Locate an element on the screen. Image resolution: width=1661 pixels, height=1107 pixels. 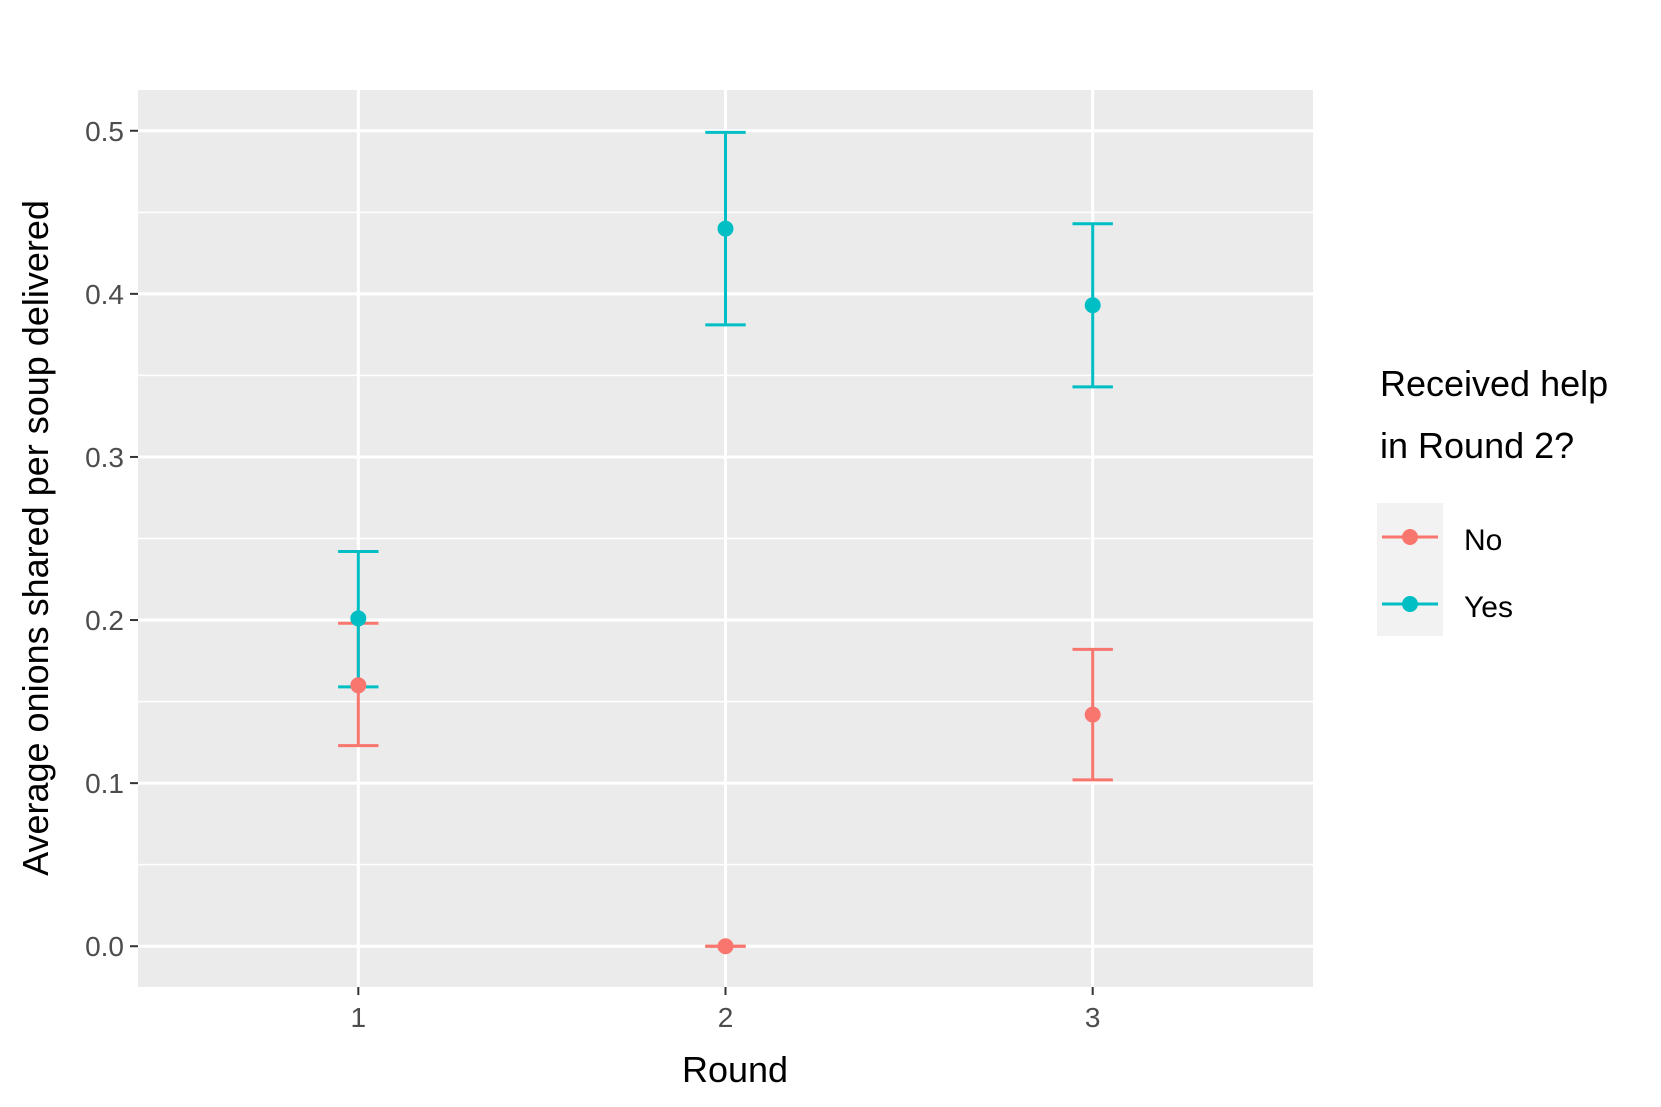
legend-key-background is located at coordinates (1410, 569).